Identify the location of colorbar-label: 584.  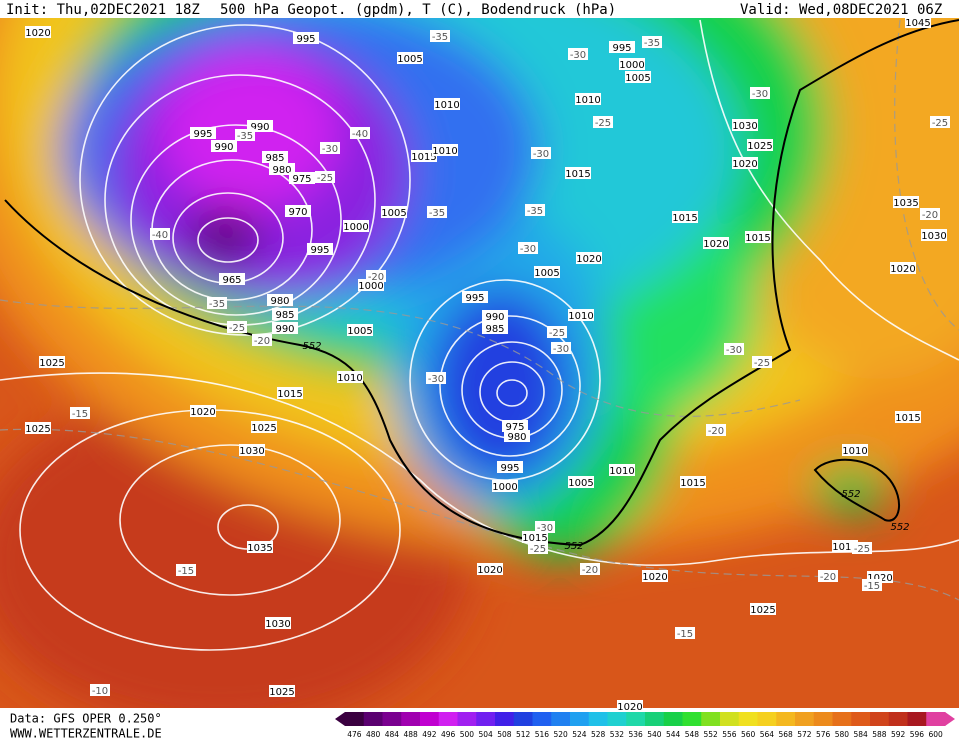
(860, 734).